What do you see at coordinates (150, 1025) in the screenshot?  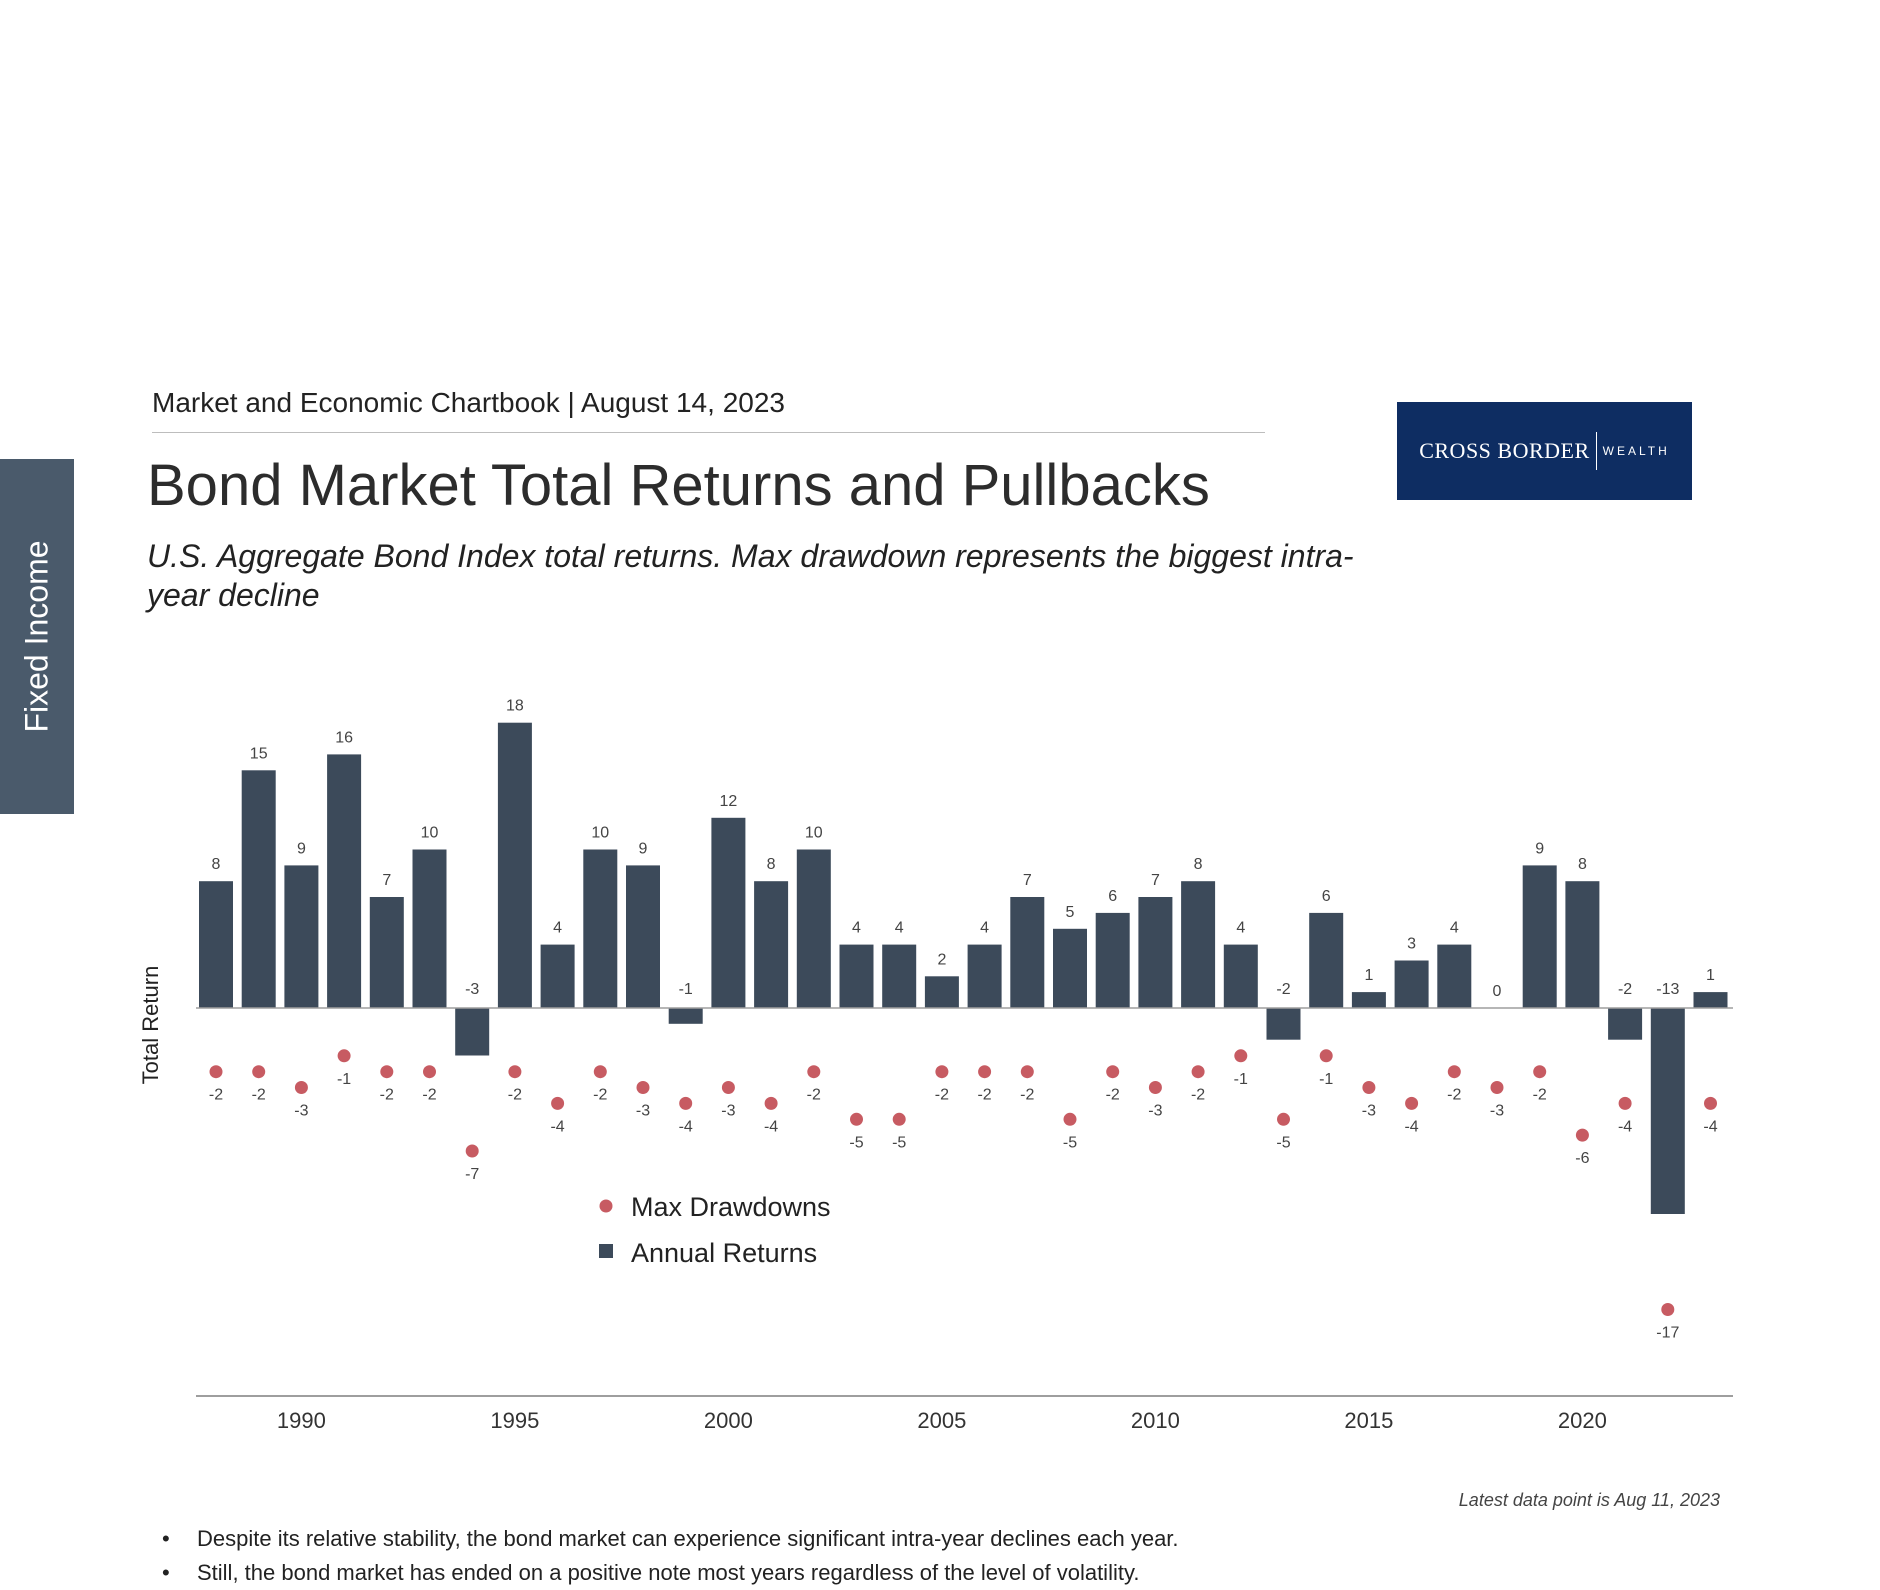 I see `y-axis-label-group: Total Return` at bounding box center [150, 1025].